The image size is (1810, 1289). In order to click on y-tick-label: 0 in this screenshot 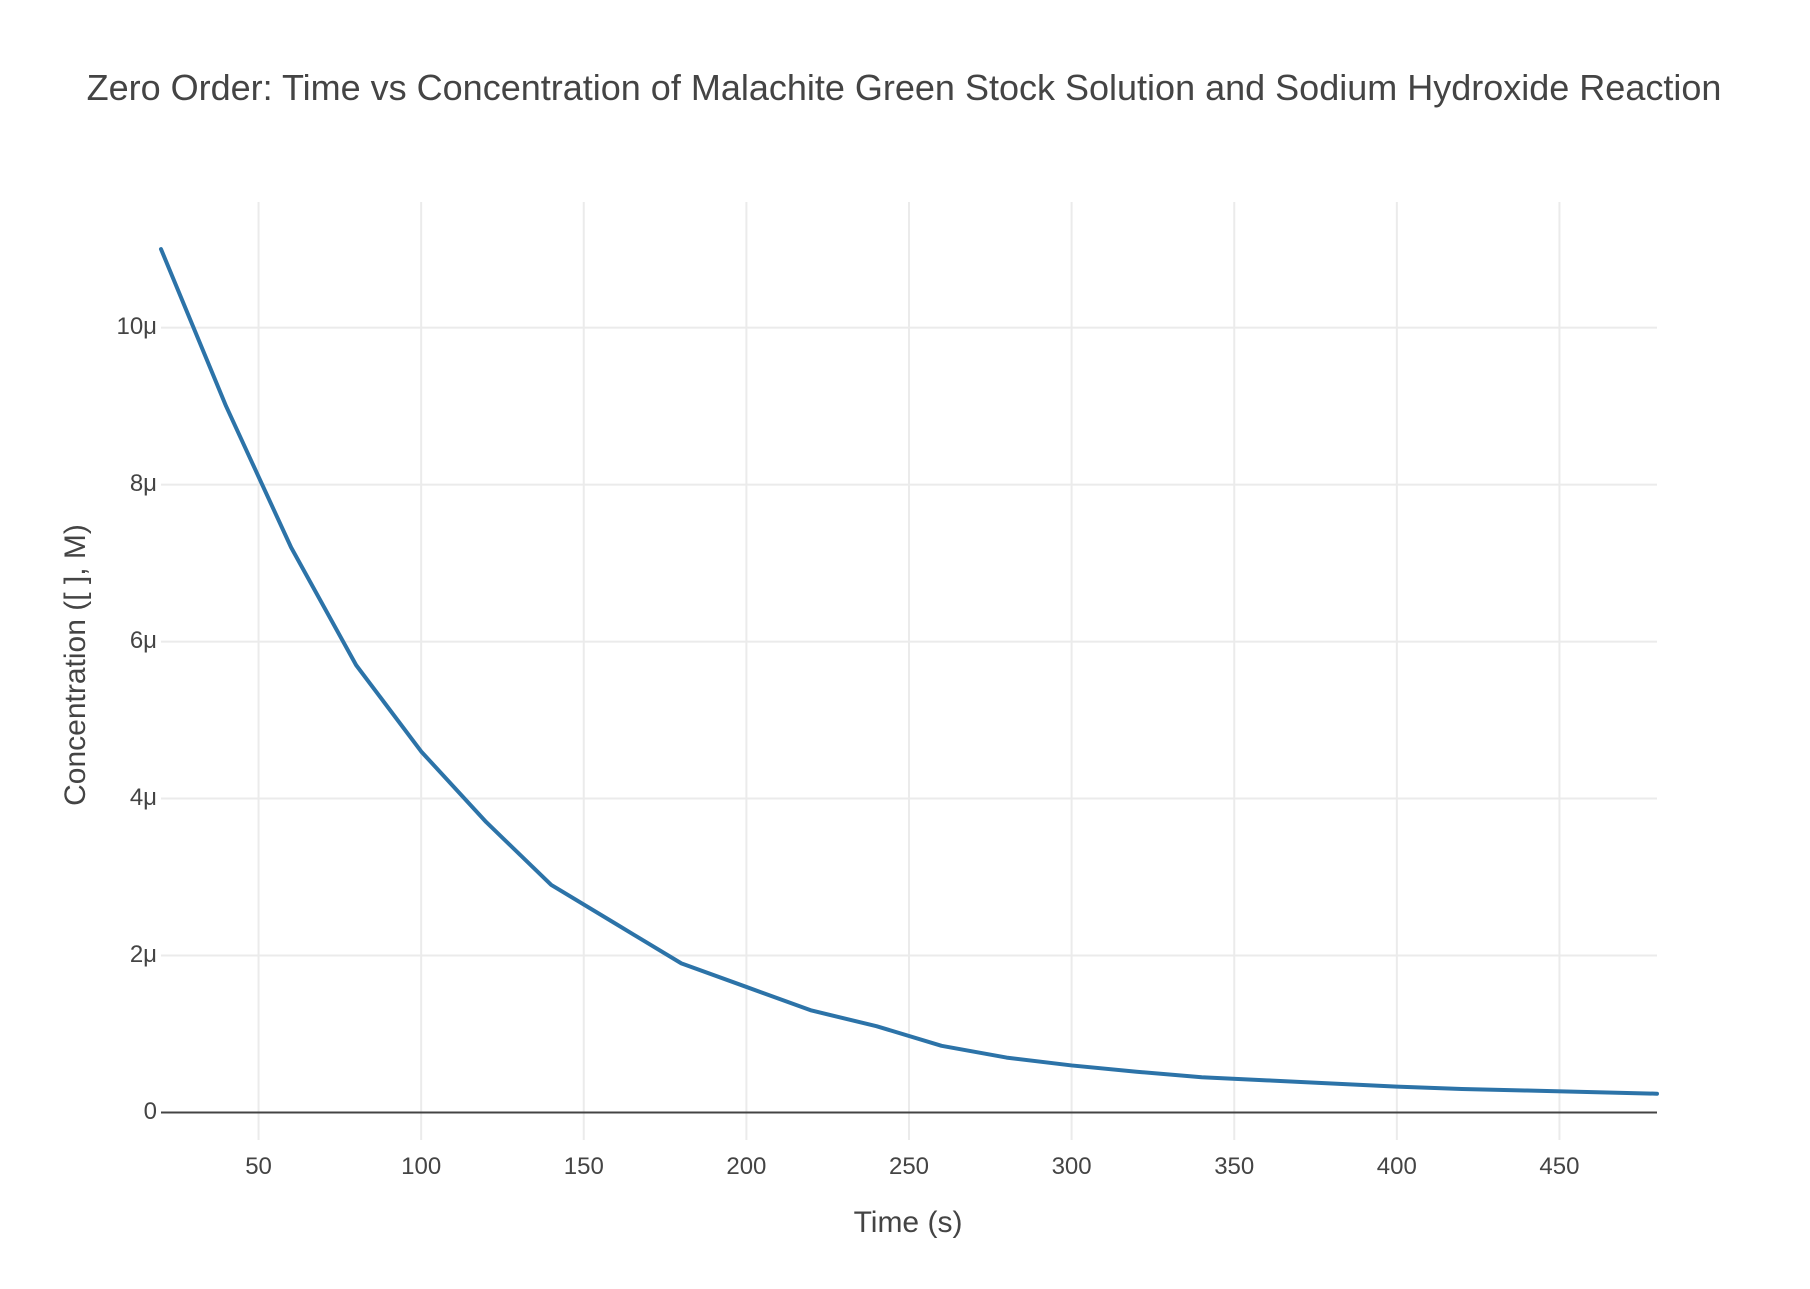, I will do `click(150, 1111)`.